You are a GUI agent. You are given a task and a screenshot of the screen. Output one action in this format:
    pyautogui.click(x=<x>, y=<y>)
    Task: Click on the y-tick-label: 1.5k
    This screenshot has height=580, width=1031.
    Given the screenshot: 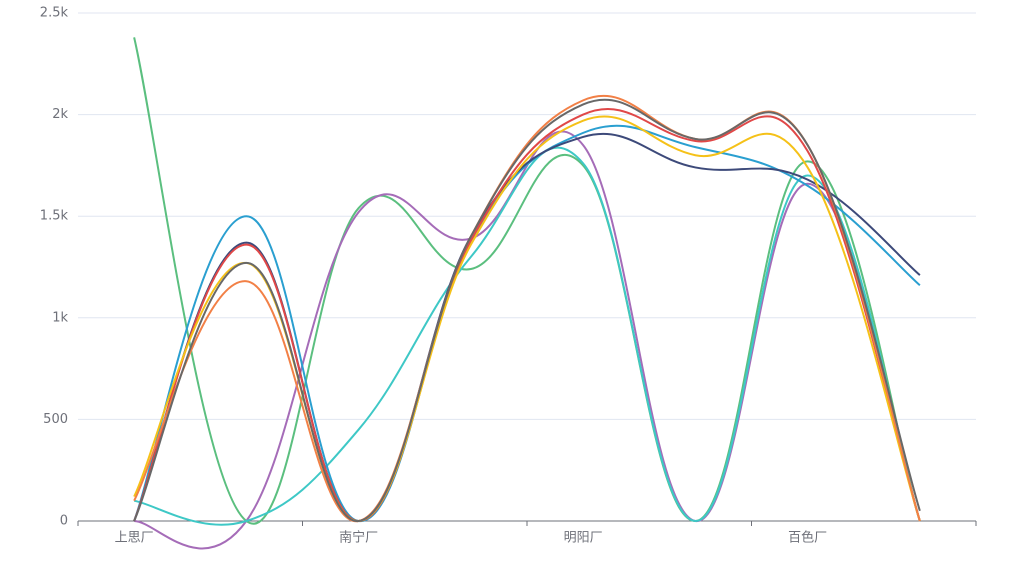 What is the action you would take?
    pyautogui.click(x=54, y=216)
    